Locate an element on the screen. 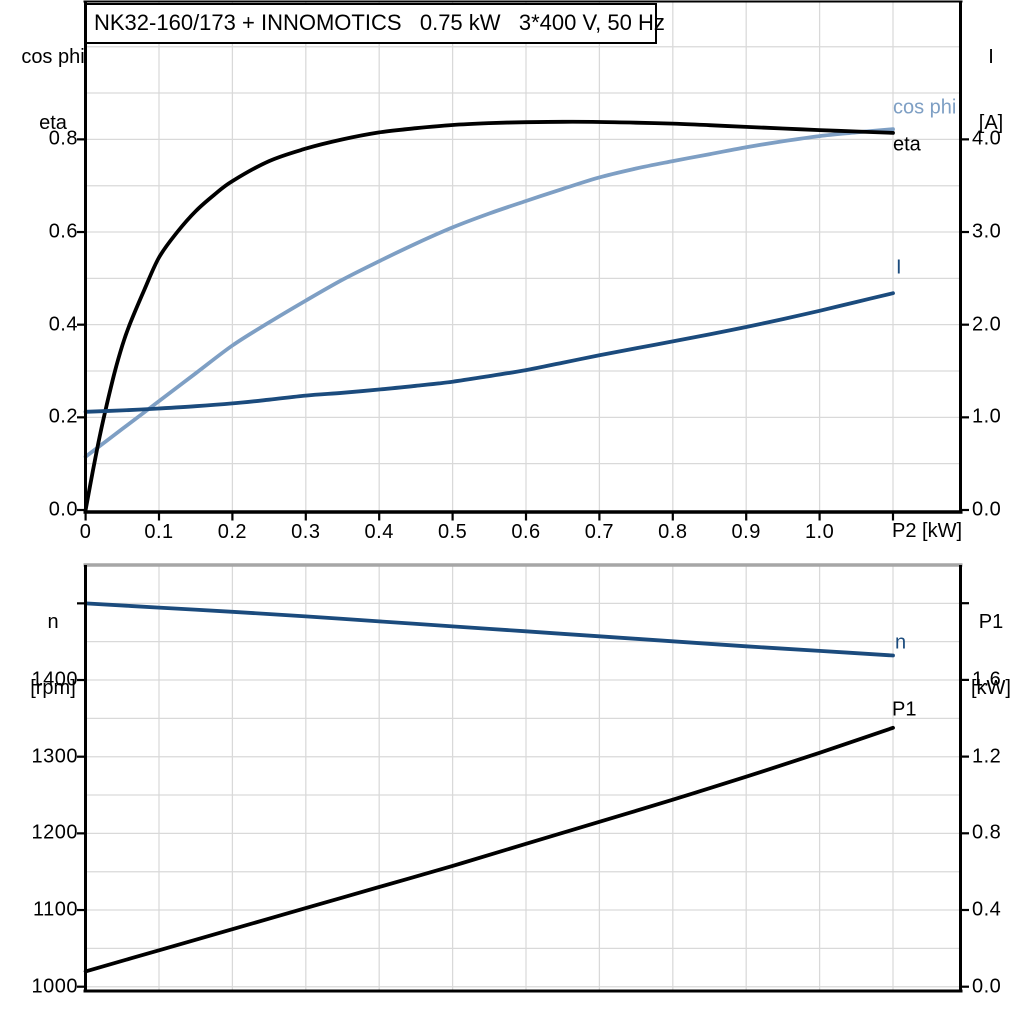 Image resolution: width=1024 pixels, height=1024 pixels. top-right-tick-label-1.0: 1.0 is located at coordinates (987, 416).